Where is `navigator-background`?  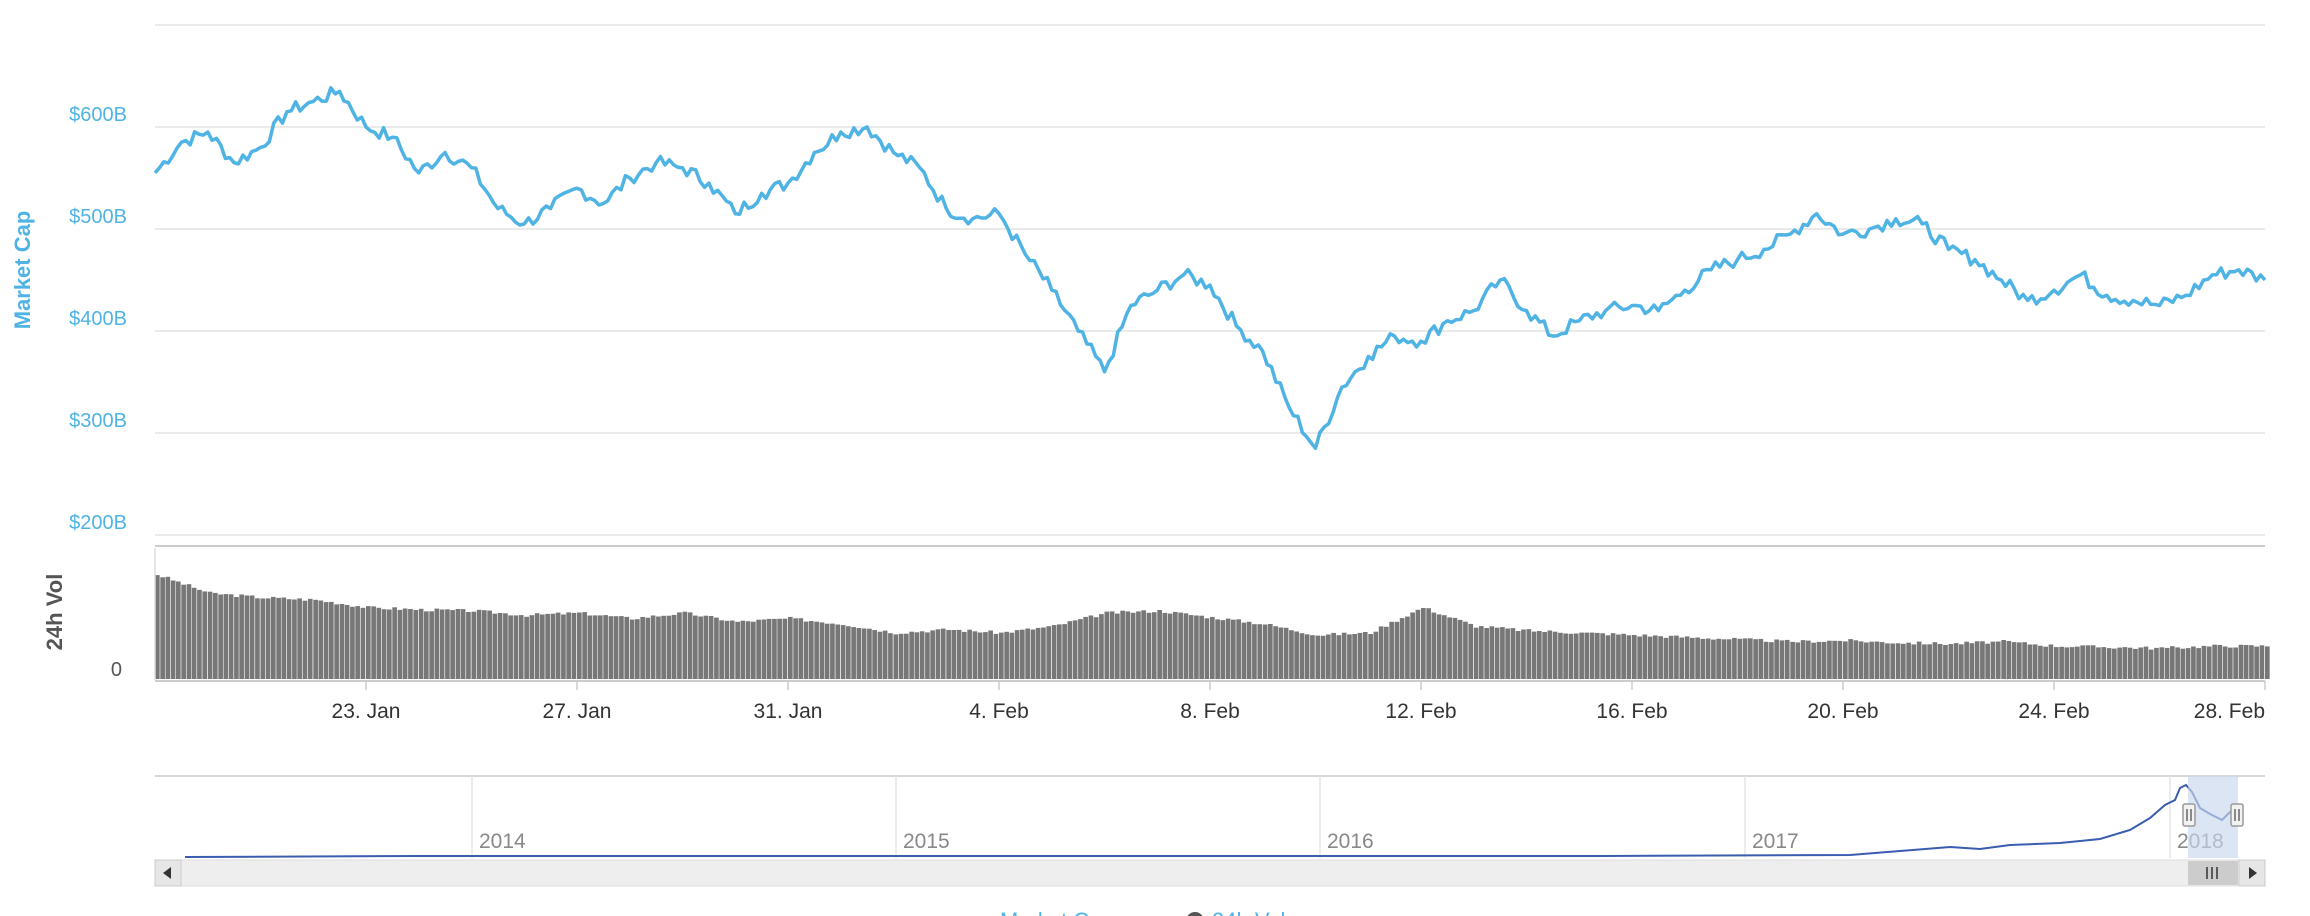 navigator-background is located at coordinates (1210, 817).